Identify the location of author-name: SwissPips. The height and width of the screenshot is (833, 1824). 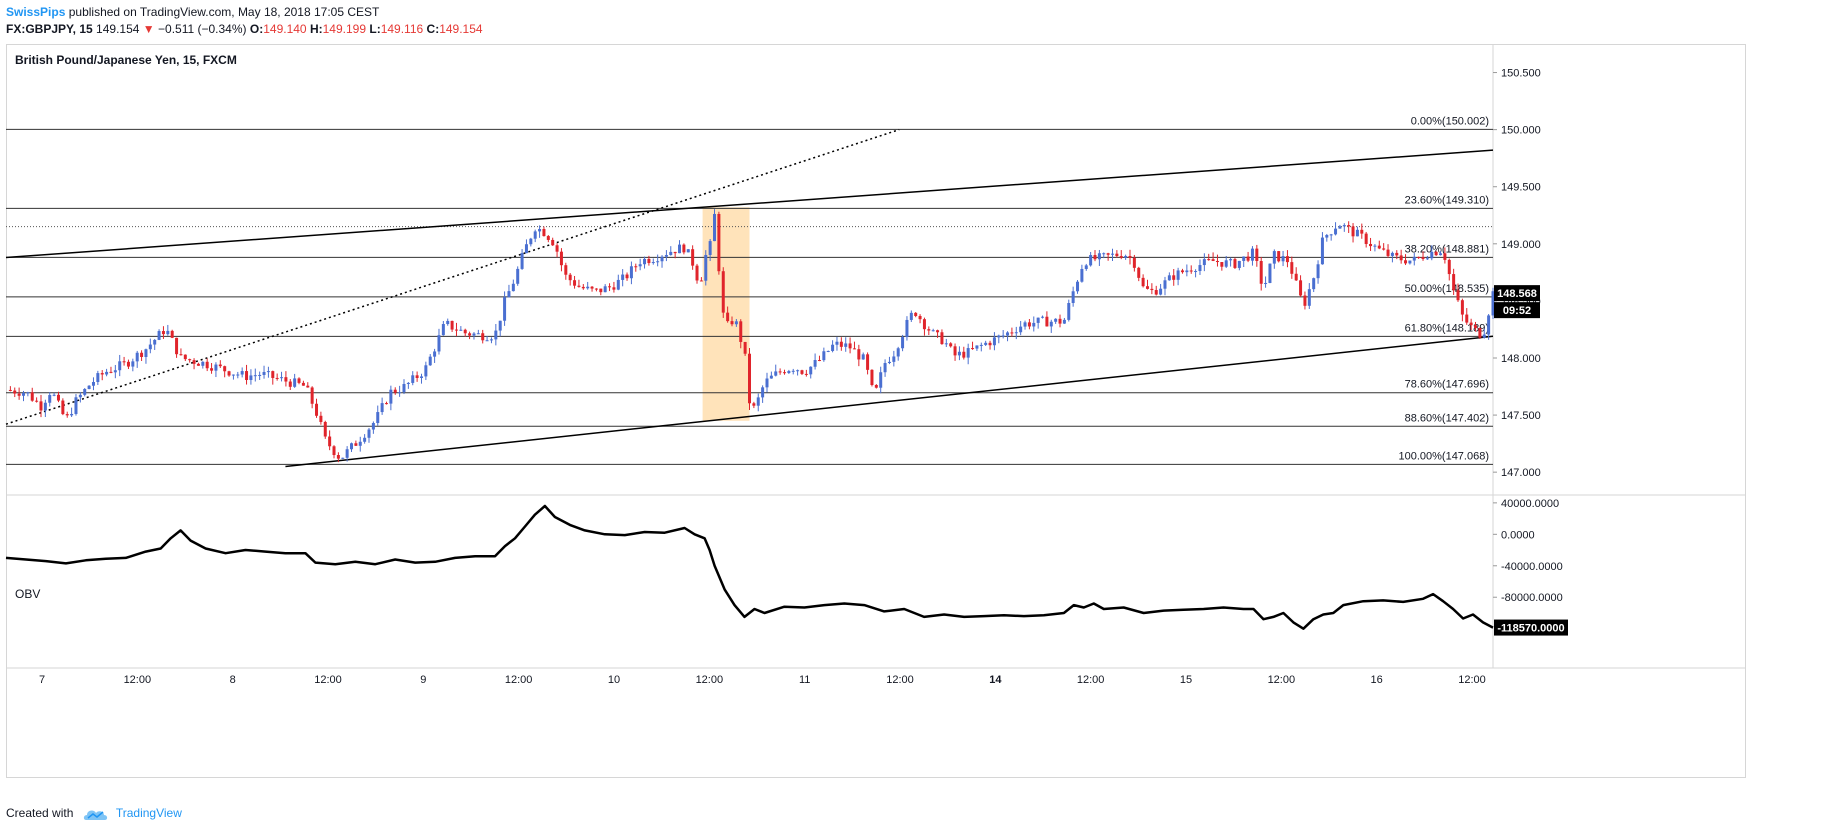
(36, 12).